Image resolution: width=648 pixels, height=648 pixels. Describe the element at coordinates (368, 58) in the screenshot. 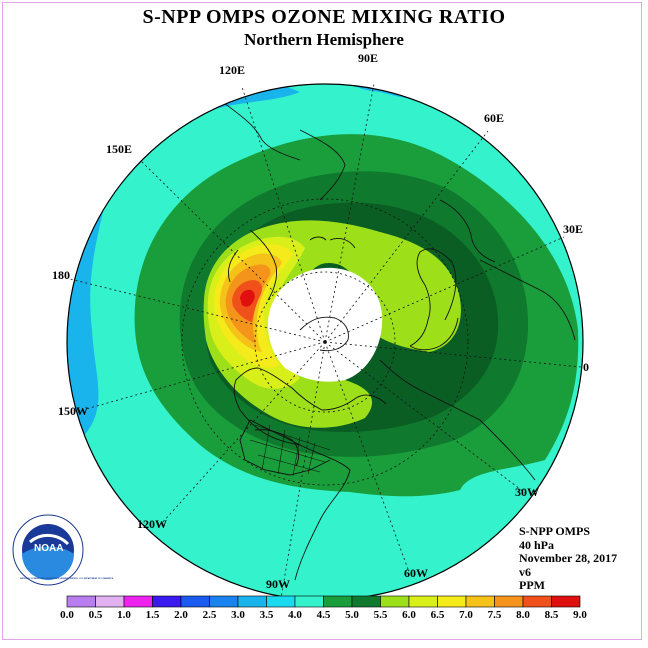

I see `lon-label-90e: 90E` at that location.